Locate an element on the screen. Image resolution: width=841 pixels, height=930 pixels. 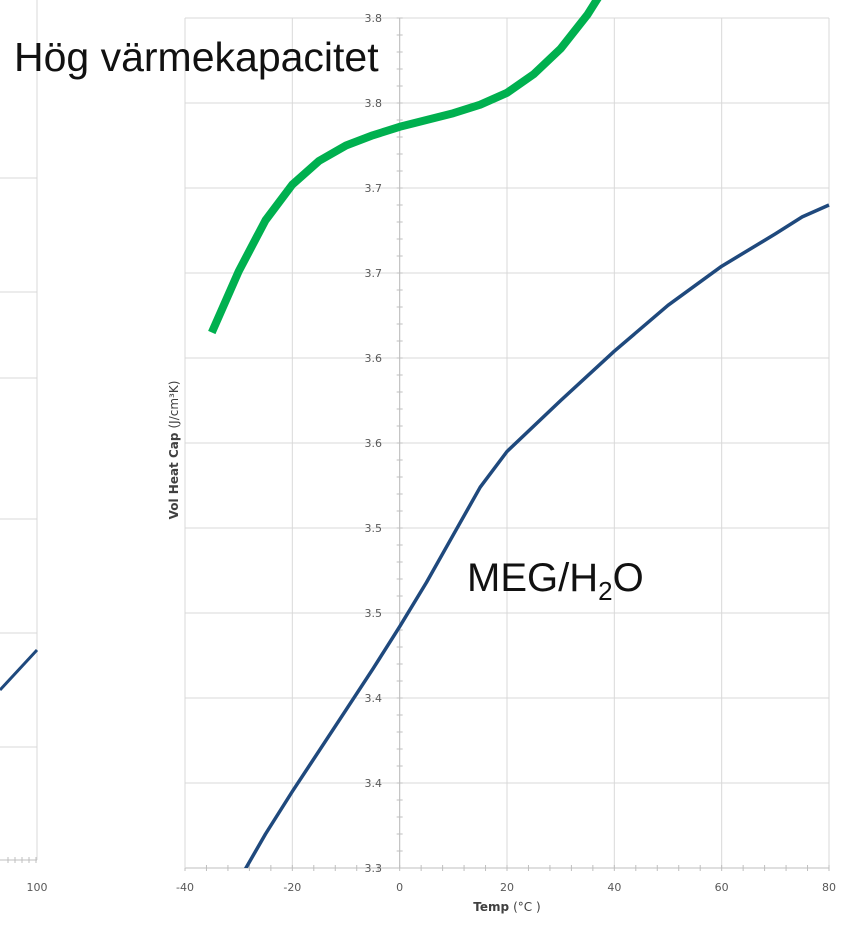
x-axis-title-main: Temp is located at coordinates (491, 907).